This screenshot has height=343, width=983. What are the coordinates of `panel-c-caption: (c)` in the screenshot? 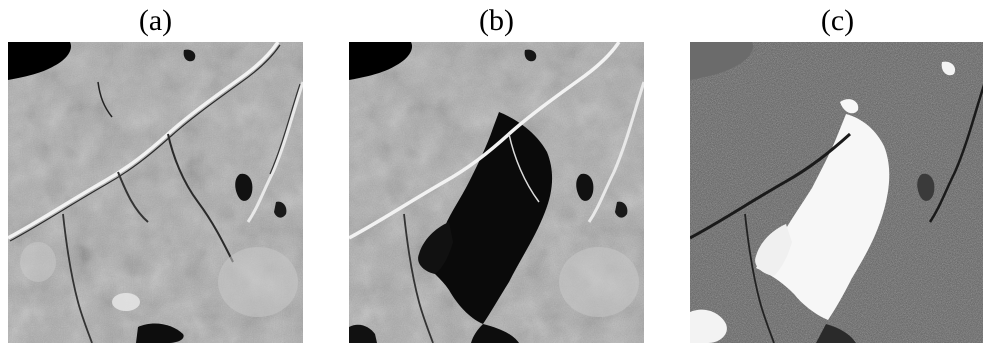 It's located at (837, 20).